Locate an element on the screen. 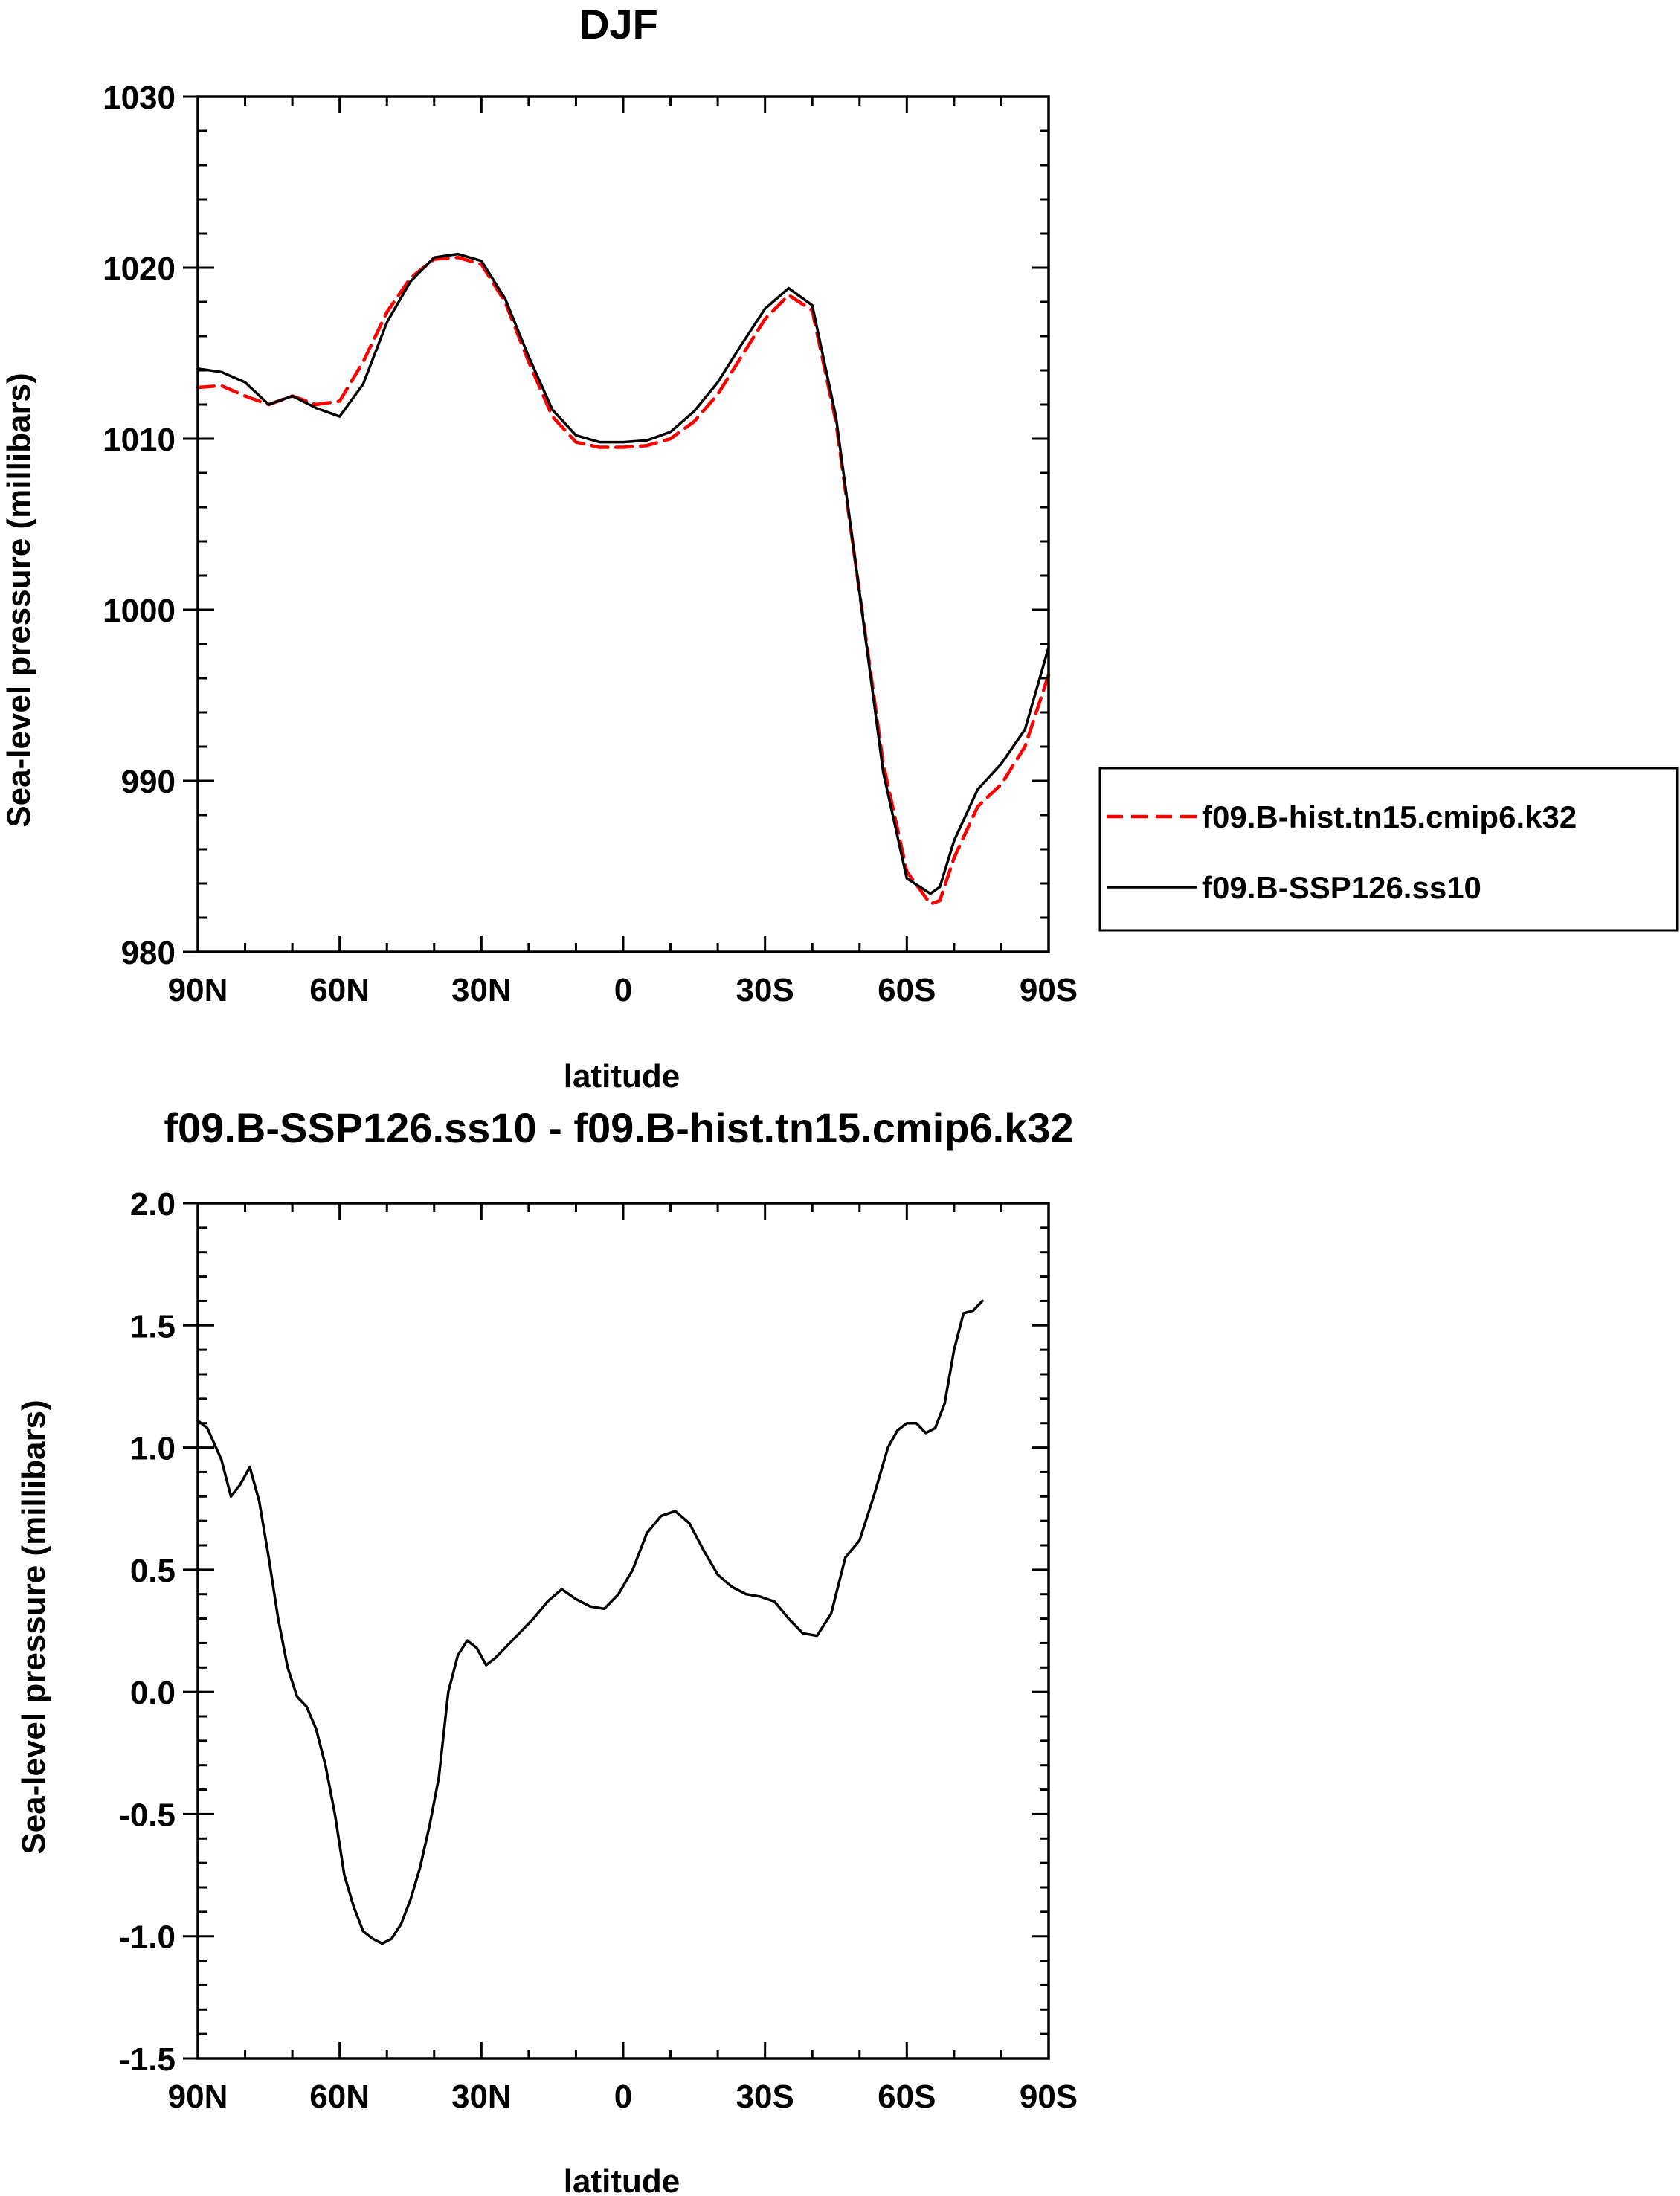 The image size is (1680, 2196). y-tick-label: 1010 is located at coordinates (139, 440).